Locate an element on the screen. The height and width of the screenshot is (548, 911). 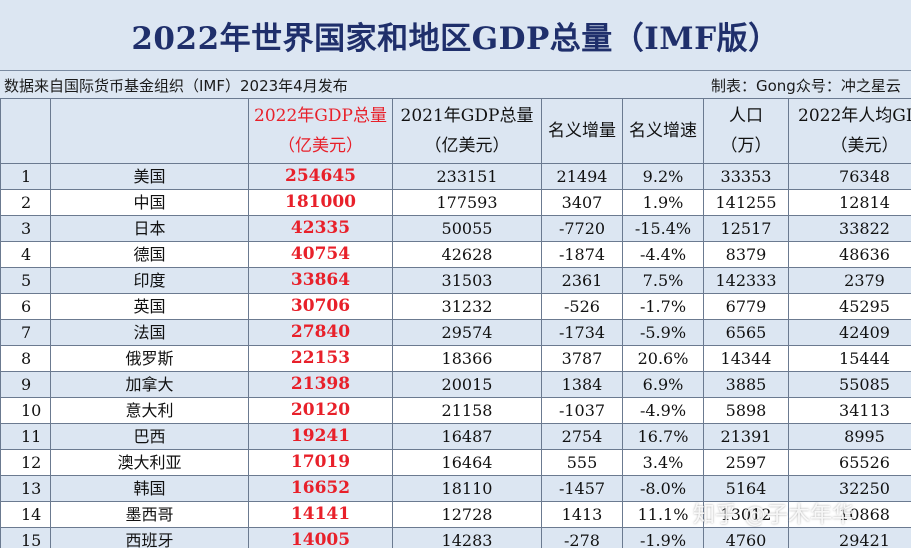
cell-rank: 7 is located at coordinates (25, 332).